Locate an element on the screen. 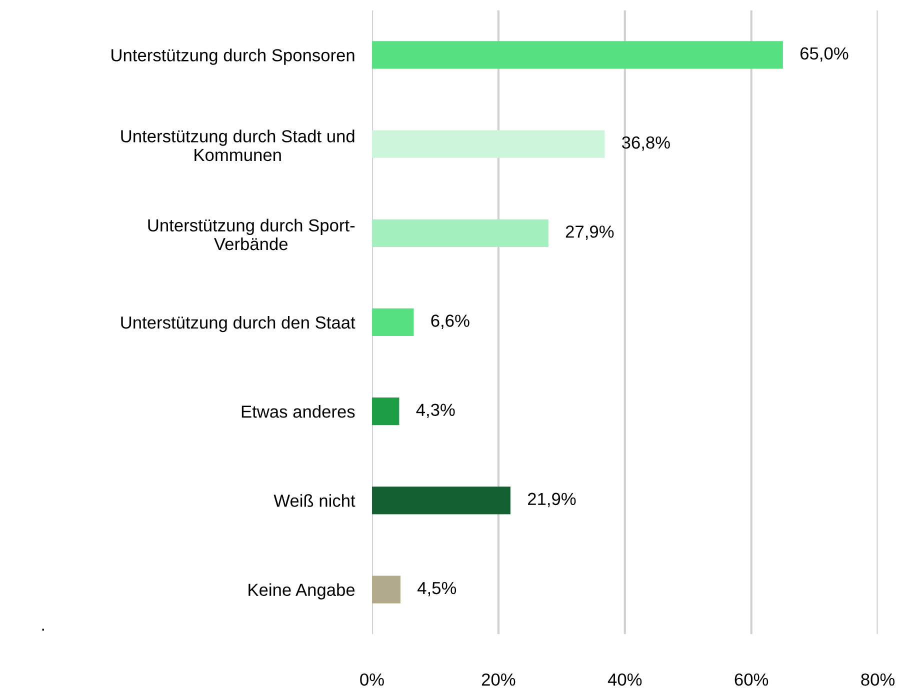 Image resolution: width=904 pixels, height=693 pixels. y-tick-label: Unterstützung durch Sport- Verbände is located at coordinates (251, 234).